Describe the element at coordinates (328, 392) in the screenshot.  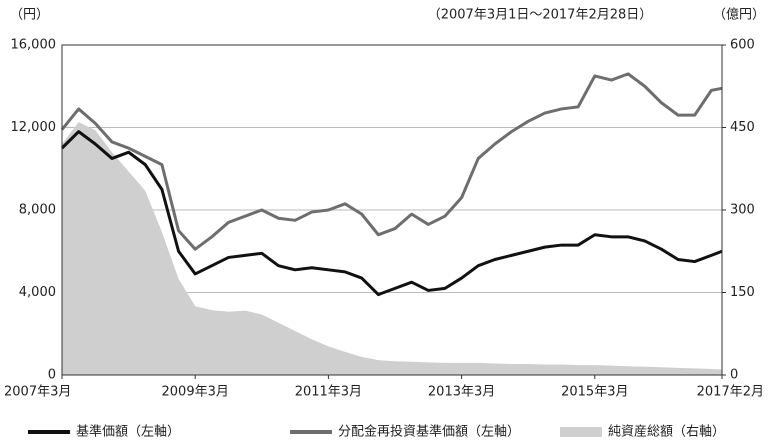
I see `x-tick-label: 2011年3月` at that location.